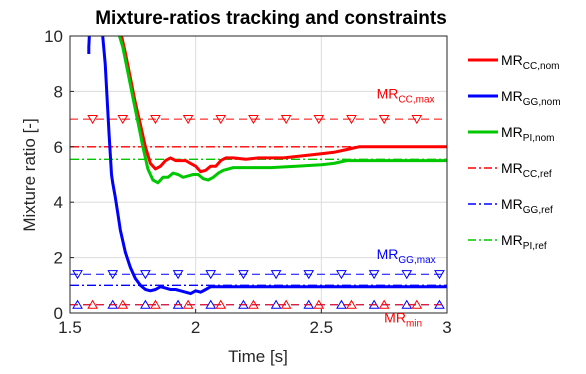 The height and width of the screenshot is (374, 586). I want to click on chart-title: Mixture-ratios tracking and constraints, so click(271, 18).